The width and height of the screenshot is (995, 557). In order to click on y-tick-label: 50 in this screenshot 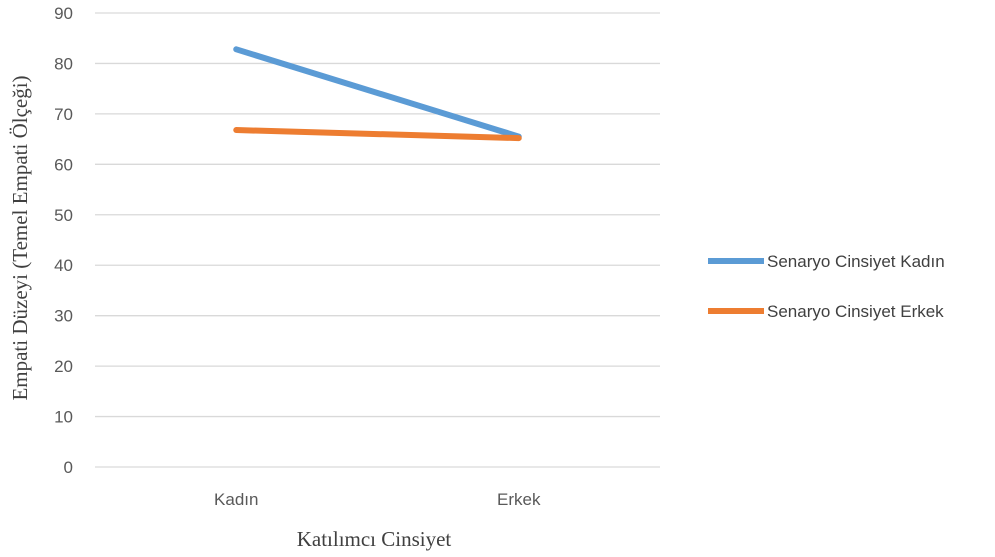, I will do `click(63, 215)`.